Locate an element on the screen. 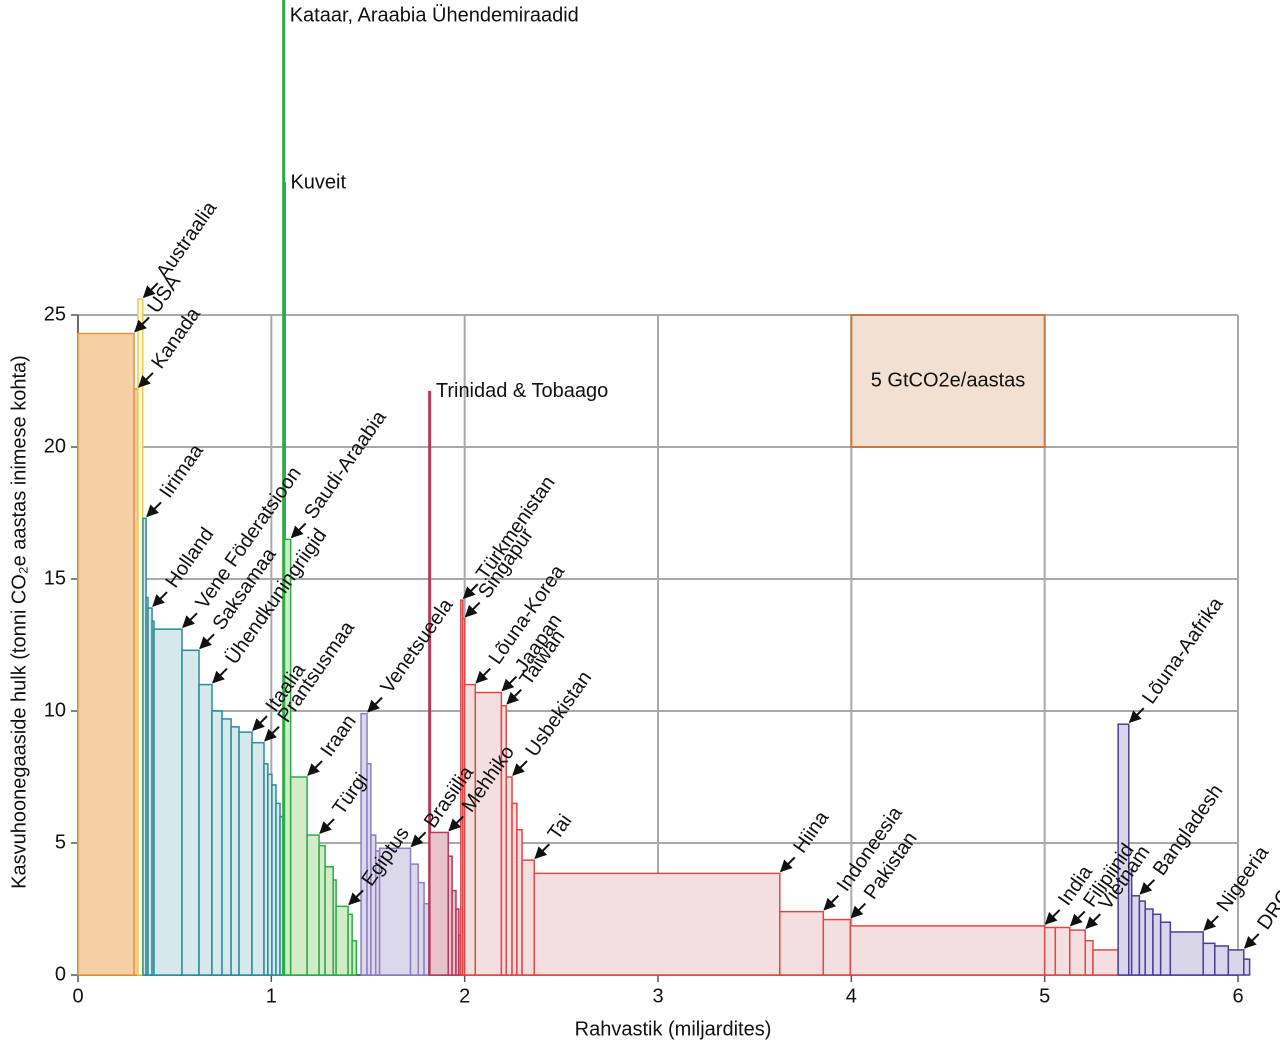  x-tick-label: 0 is located at coordinates (77, 996).